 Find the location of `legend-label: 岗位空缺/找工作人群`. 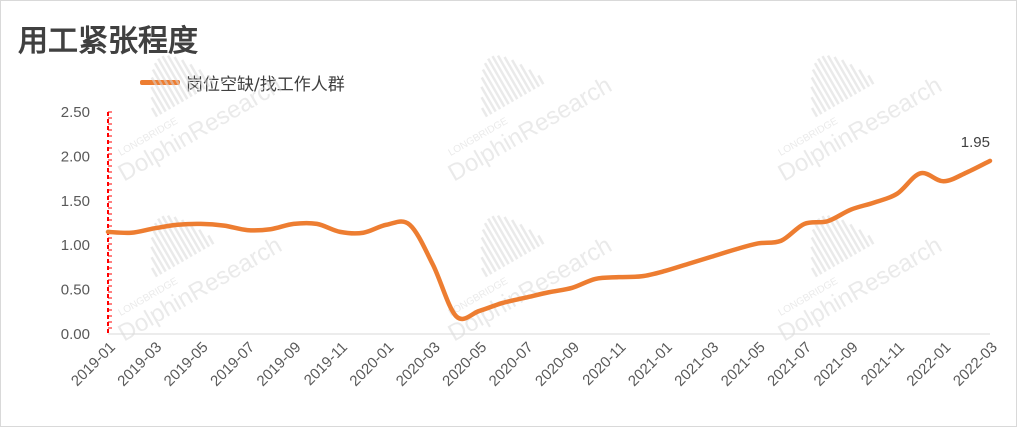

legend-label: 岗位空缺/找工作人群 is located at coordinates (265, 84).